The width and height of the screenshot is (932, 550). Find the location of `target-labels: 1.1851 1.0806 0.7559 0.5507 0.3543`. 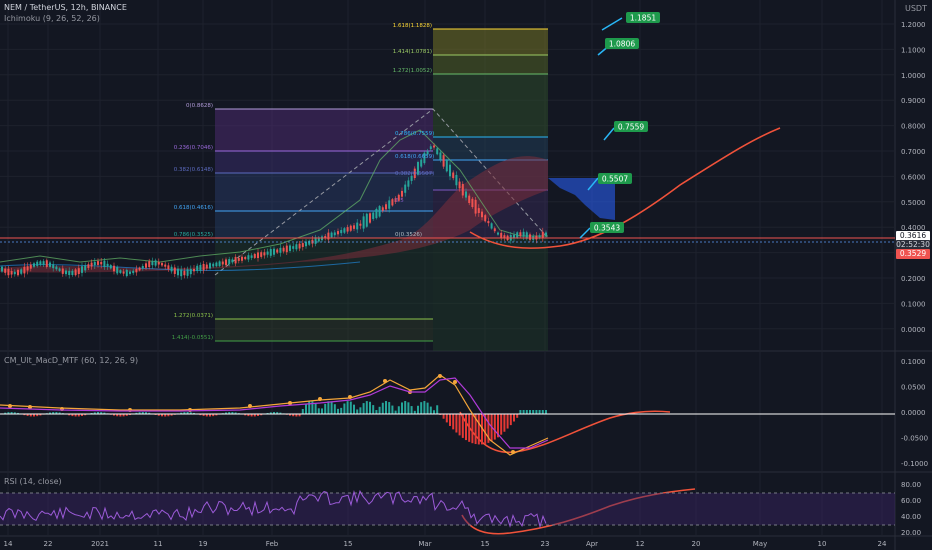

target-labels: 1.1851 1.0806 0.7559 0.5507 0.3543 is located at coordinates (625, 122).